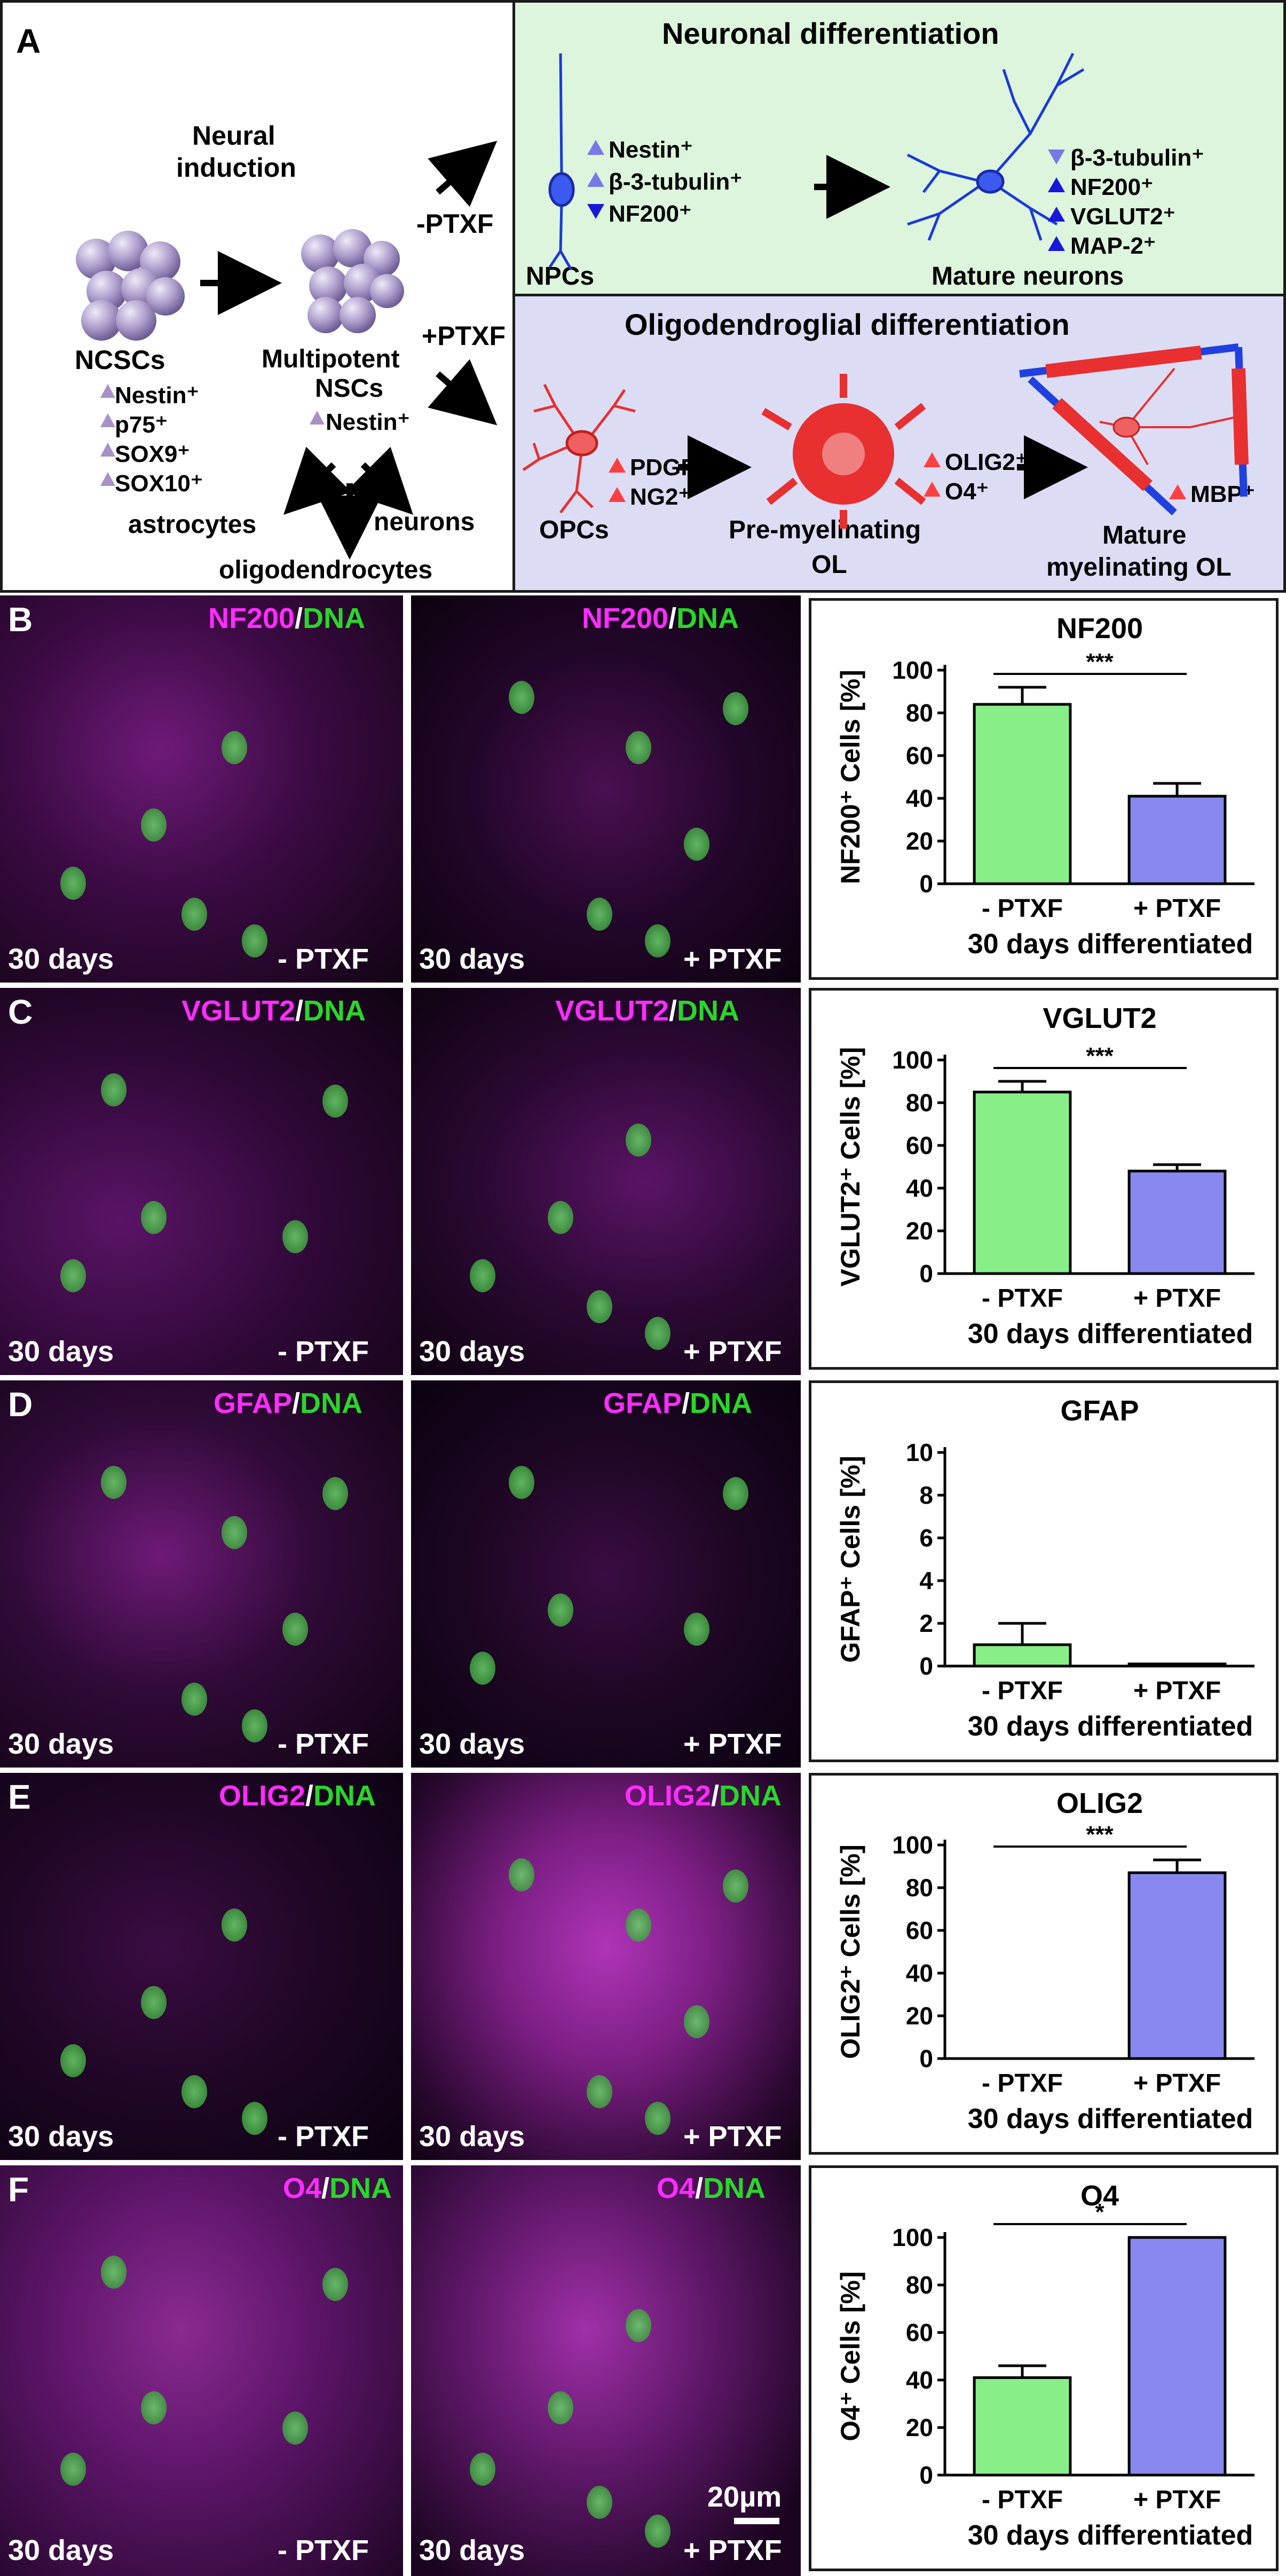  Describe the element at coordinates (20, 1405) in the screenshot. I see `row-letter: D` at that location.